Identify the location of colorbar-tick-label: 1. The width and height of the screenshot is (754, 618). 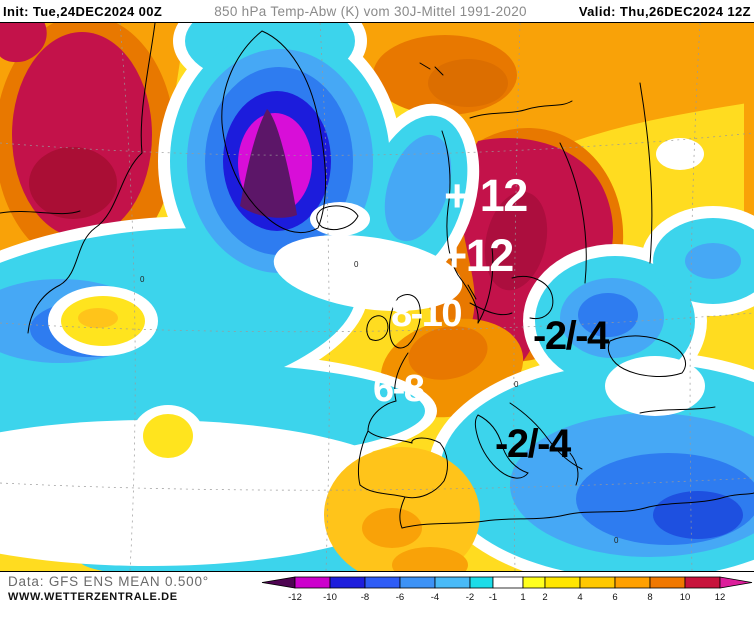
(522, 597).